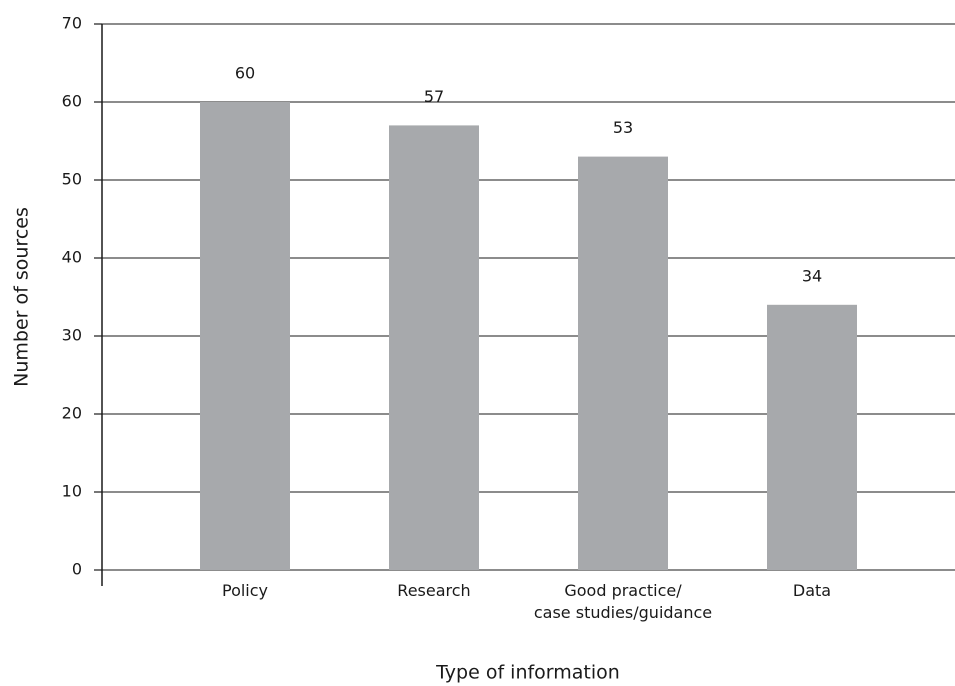 The height and width of the screenshot is (686, 955). Describe the element at coordinates (812, 590) in the screenshot. I see `x-tick-label: Data` at that location.